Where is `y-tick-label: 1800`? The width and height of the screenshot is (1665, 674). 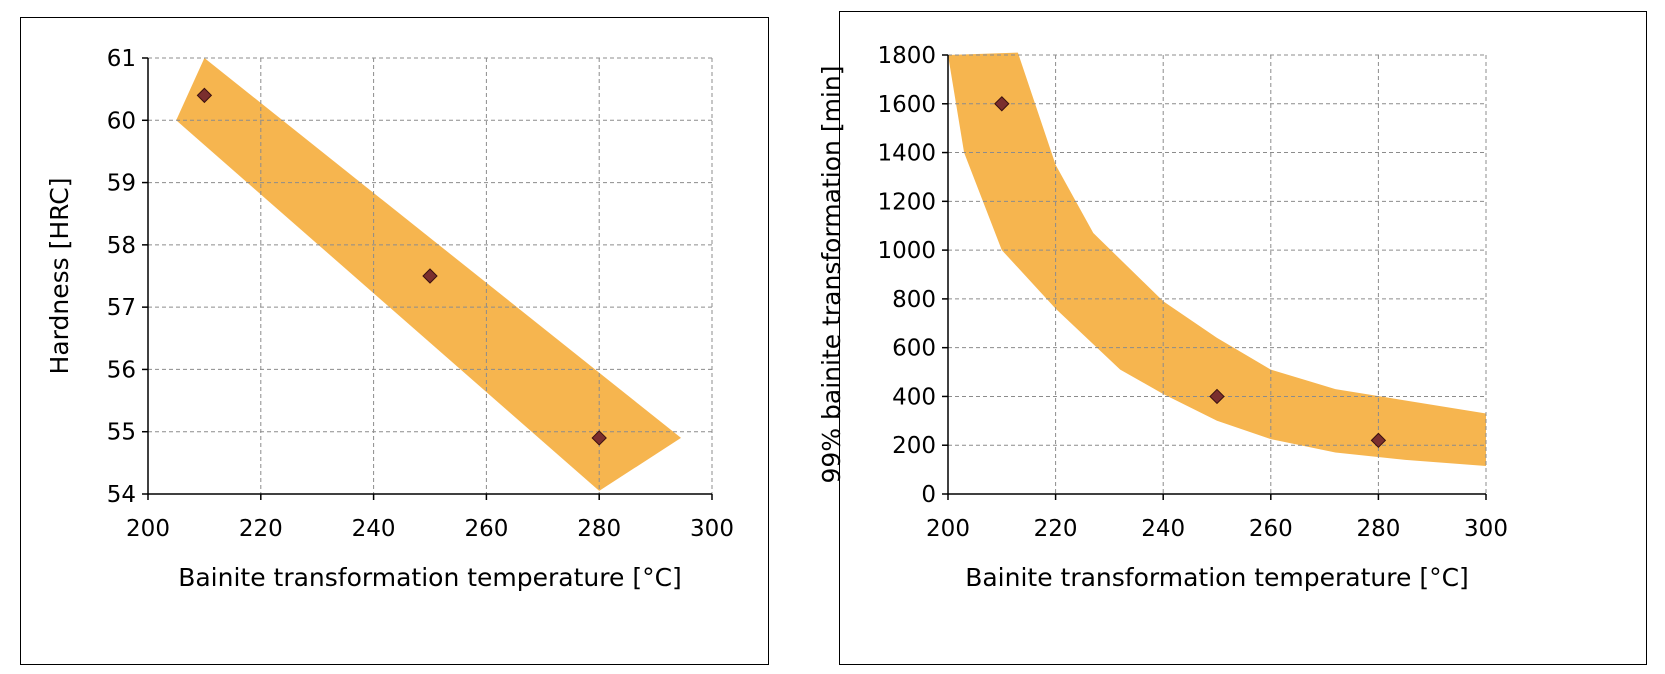
y-tick-label: 1800 is located at coordinates (906, 56).